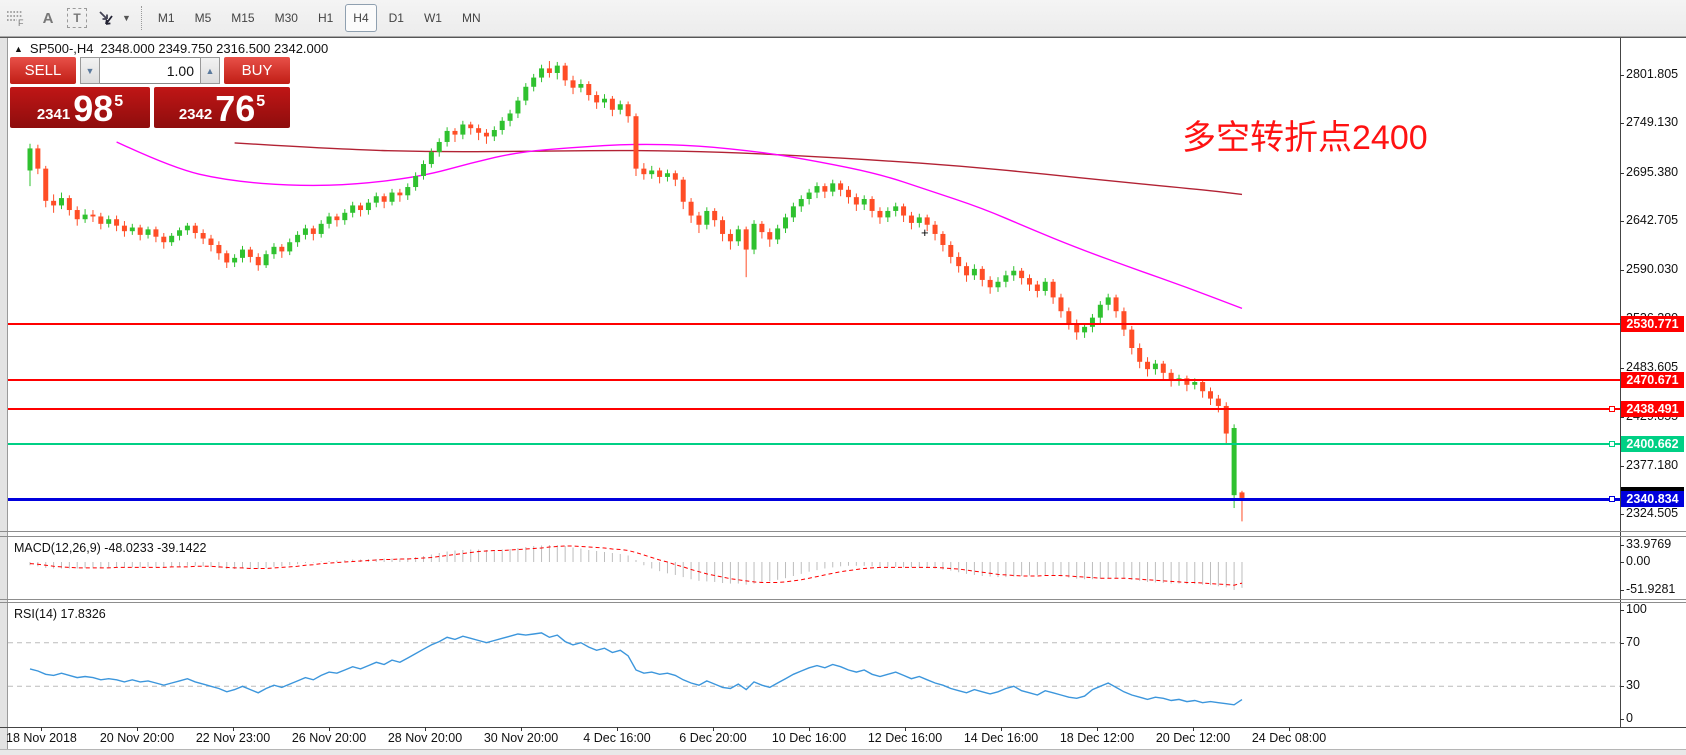 This screenshot has height=755, width=1686. I want to click on sell-price-integer: 2341, so click(53, 114).